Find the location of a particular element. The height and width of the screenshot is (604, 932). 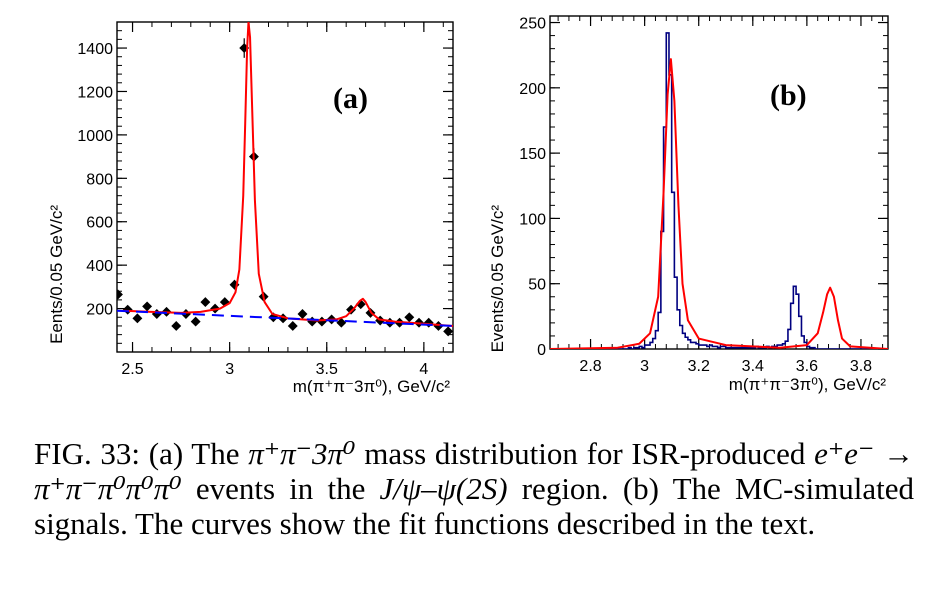

panel-b-ylabel: Events/0.05 GeV/c² is located at coordinates (497, 279).